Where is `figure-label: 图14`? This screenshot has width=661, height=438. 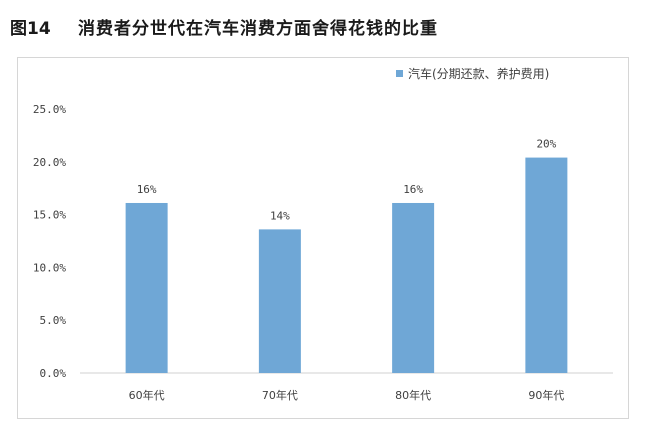 figure-label: 图14 is located at coordinates (30, 29).